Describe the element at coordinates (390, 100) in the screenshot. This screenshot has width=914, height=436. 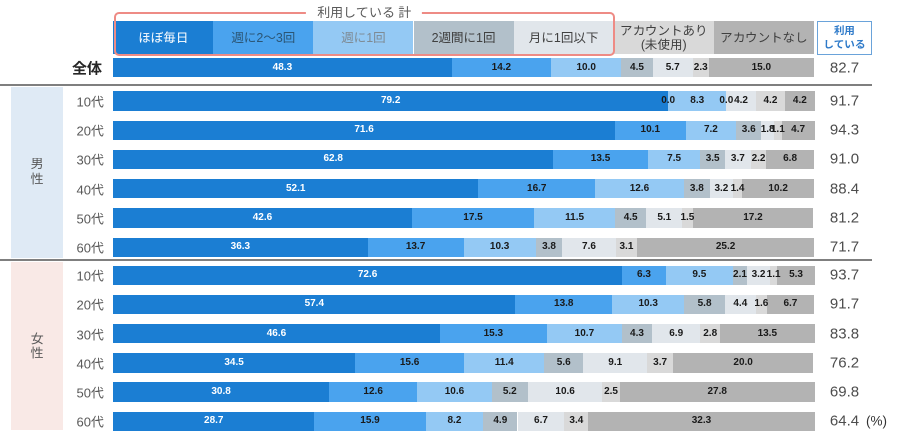
I see `bar-segment-value: 79.2` at that location.